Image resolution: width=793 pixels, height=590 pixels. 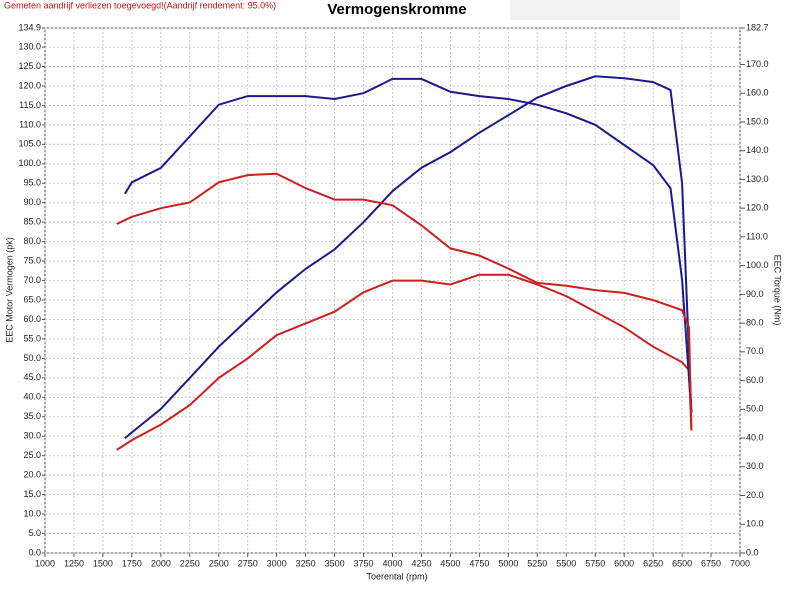 What do you see at coordinates (755, 466) in the screenshot?
I see `y2-tick-label: 30.0` at bounding box center [755, 466].